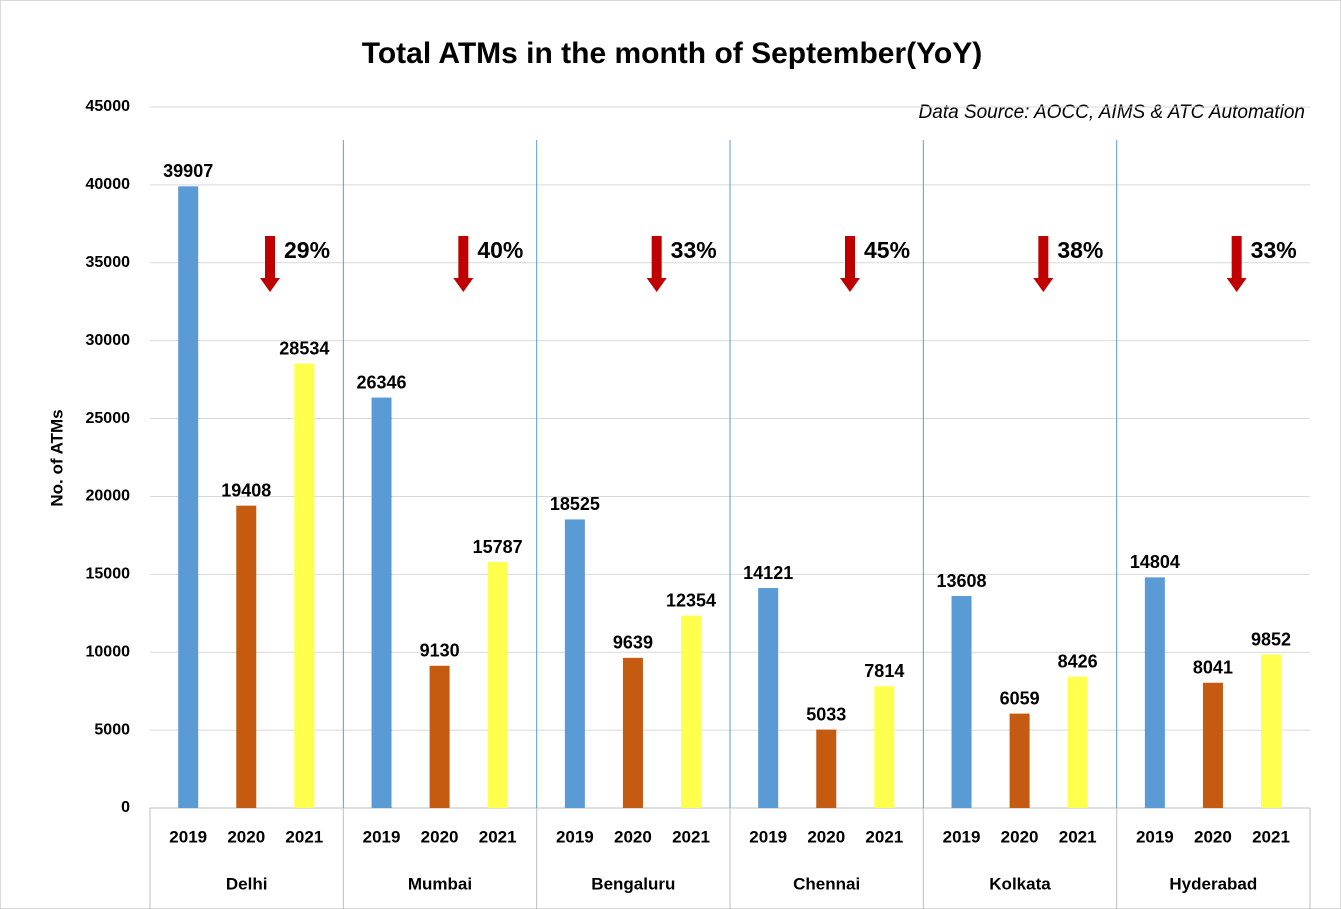  I want to click on y-tick-label: 5000, so click(112, 729).